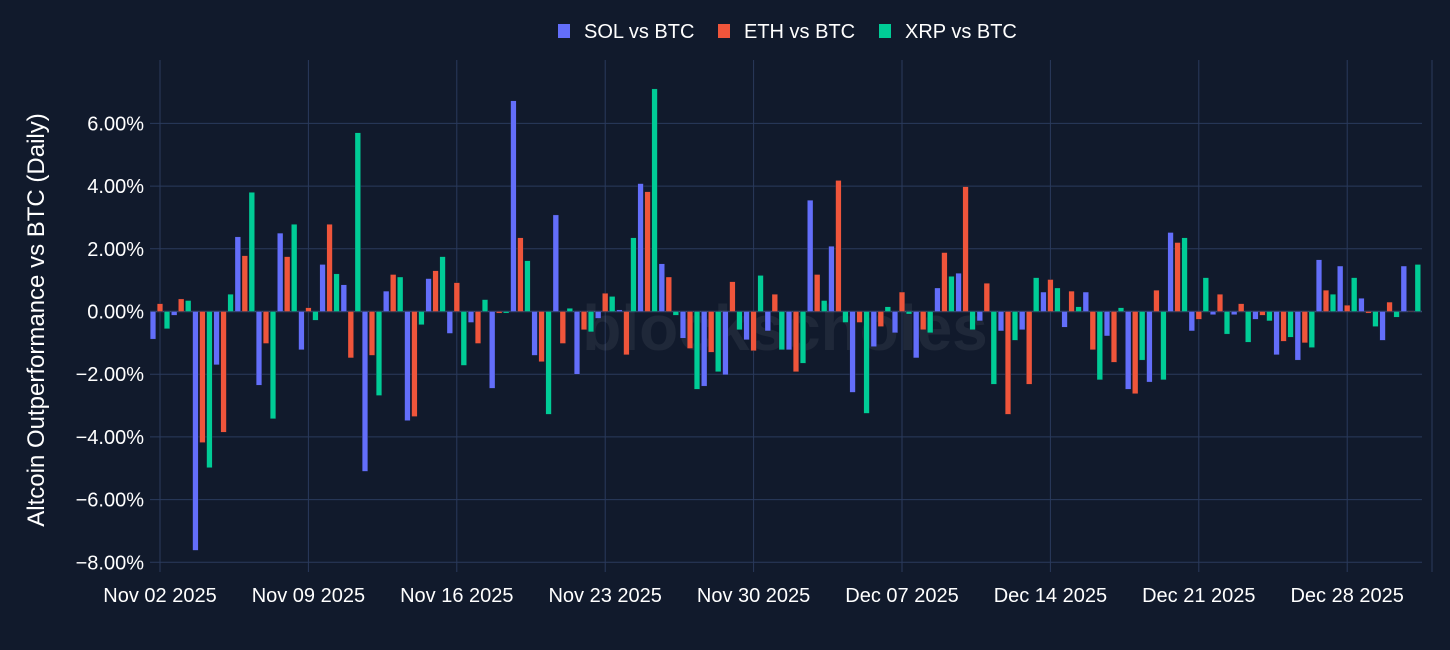 This screenshot has height=650, width=1450. What do you see at coordinates (639, 32) in the screenshot?
I see `legend-label-sol: SOL vs BTC` at bounding box center [639, 32].